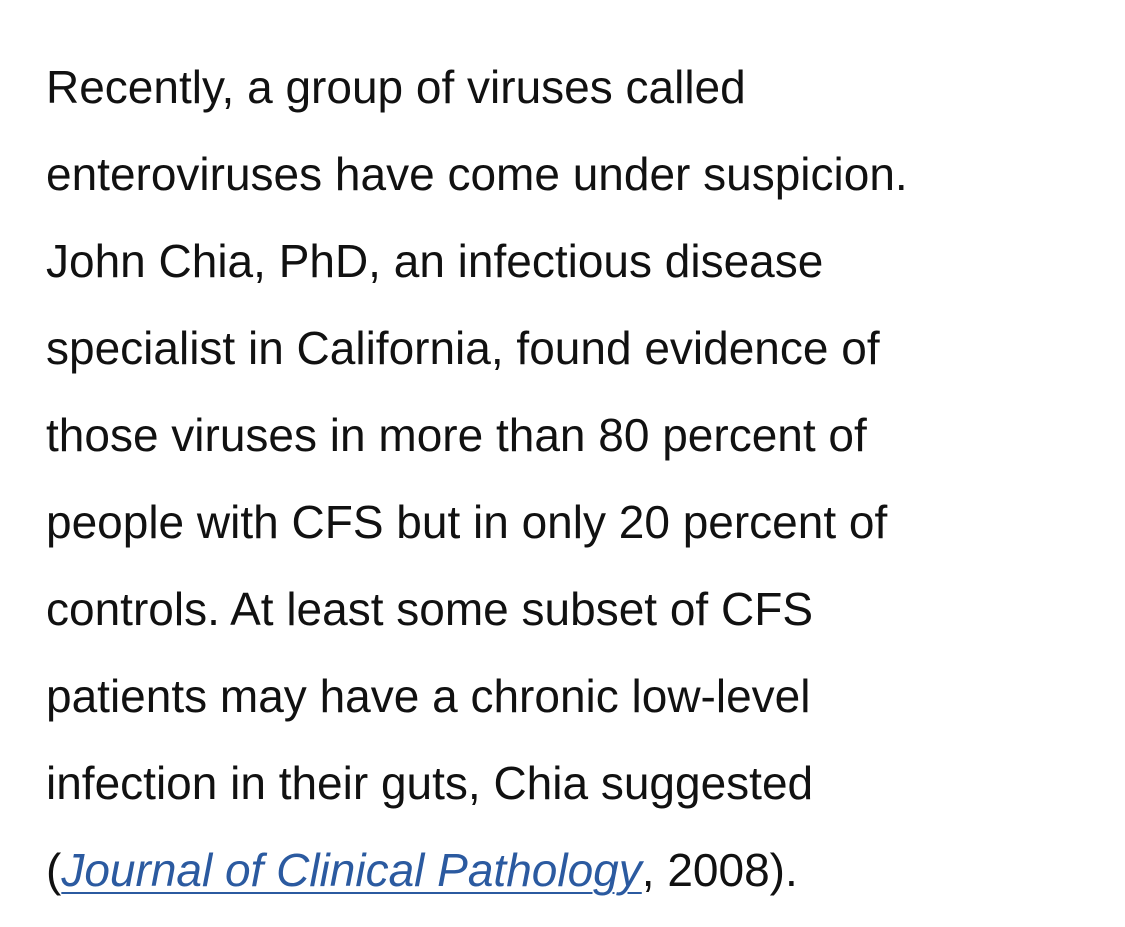  I want to click on paragraph-line: enteroviruses have come under suspicion., so click(477, 174).